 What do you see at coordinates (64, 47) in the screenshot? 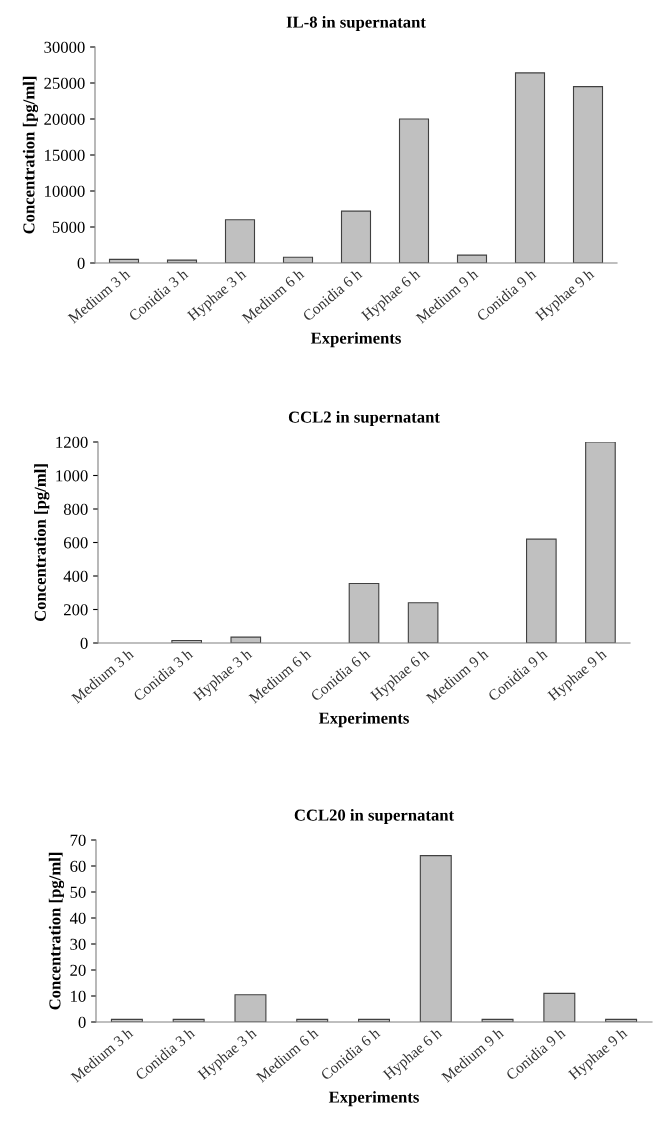
I see `y-tick-label: 30000` at bounding box center [64, 47].